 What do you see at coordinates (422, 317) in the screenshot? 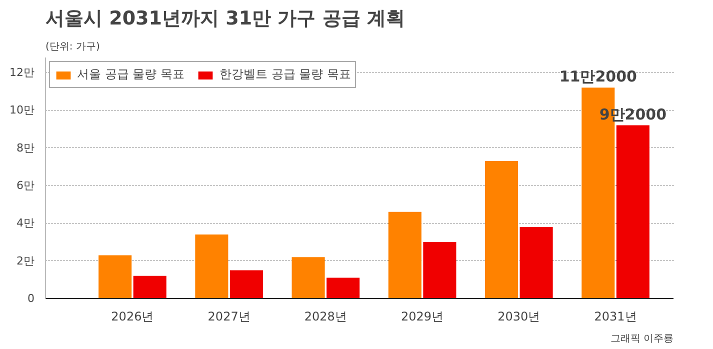
I see `x-tick-label: 2029년` at bounding box center [422, 317].